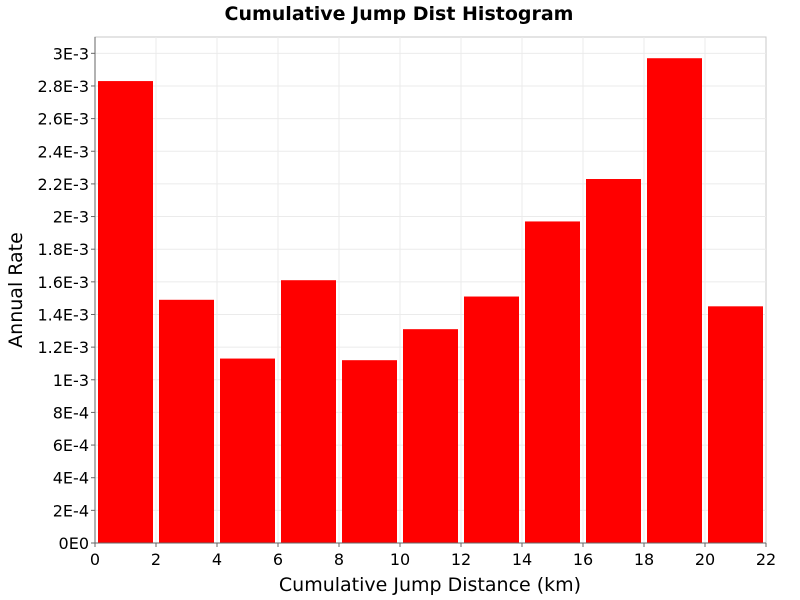 The height and width of the screenshot is (600, 800). Describe the element at coordinates (400, 559) in the screenshot. I see `x-tick-label: 10` at that location.